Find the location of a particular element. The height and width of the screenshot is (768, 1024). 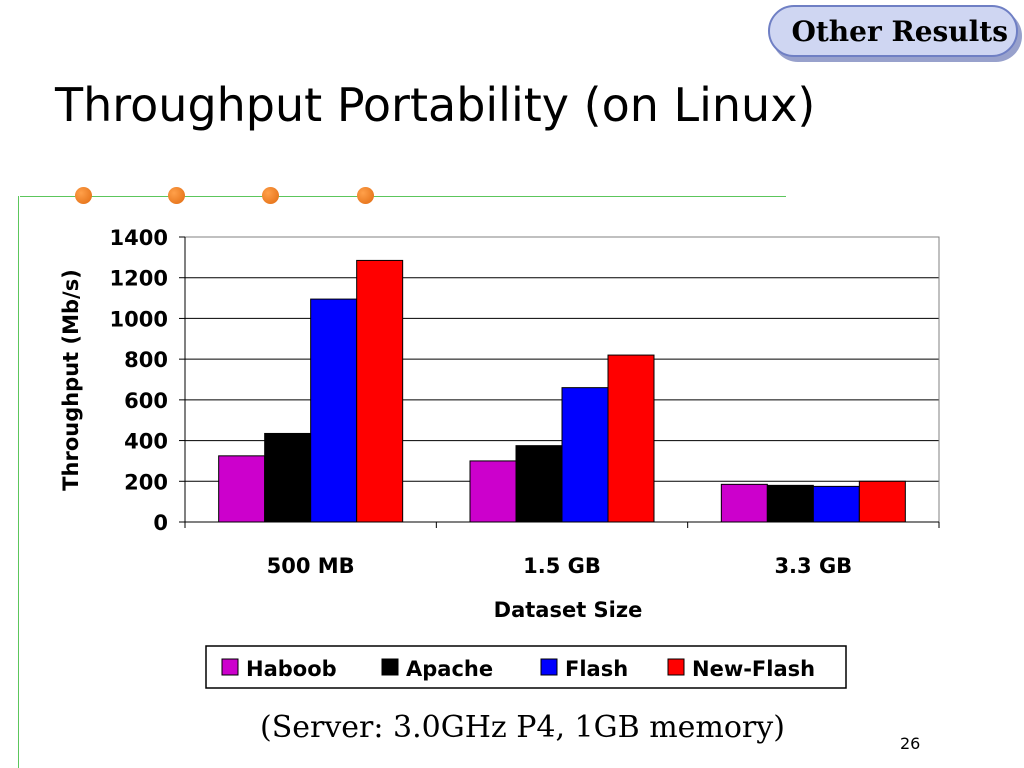

page-number: 26 is located at coordinates (910, 743).